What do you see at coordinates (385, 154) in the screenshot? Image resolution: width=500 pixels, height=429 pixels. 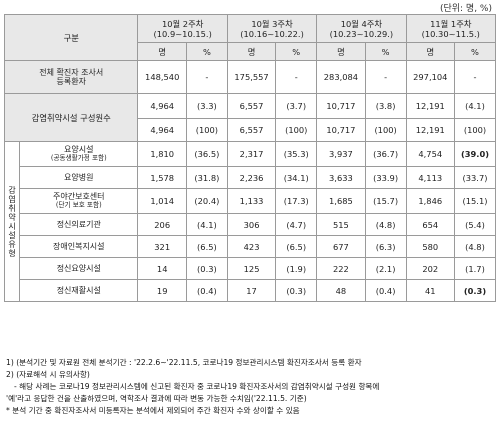 I see `cell: (36.7)` at bounding box center [385, 154].